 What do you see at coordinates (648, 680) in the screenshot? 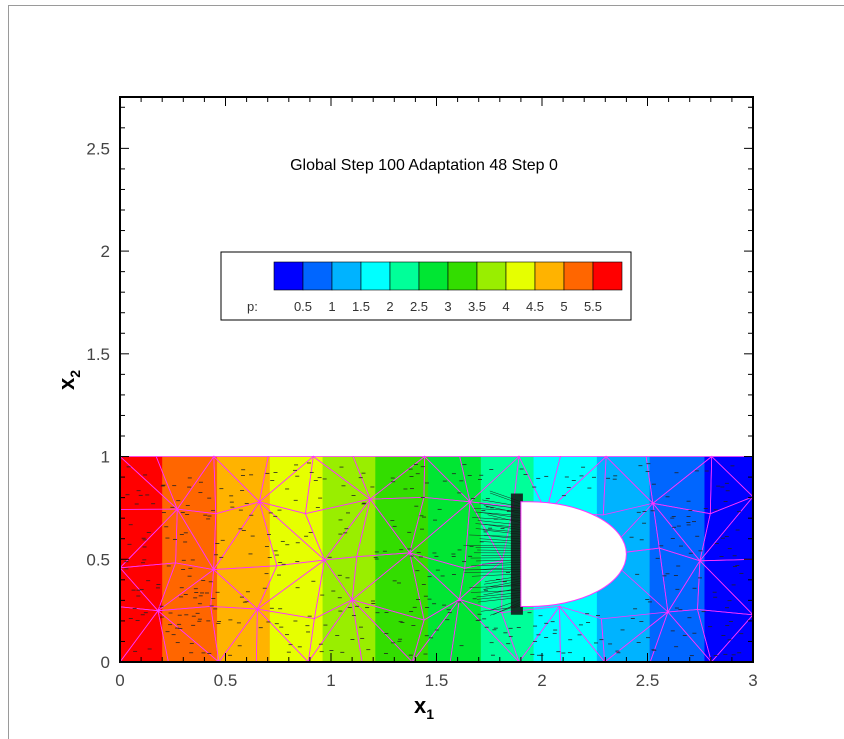
I see `x-tick-label: 2.5` at bounding box center [648, 680].